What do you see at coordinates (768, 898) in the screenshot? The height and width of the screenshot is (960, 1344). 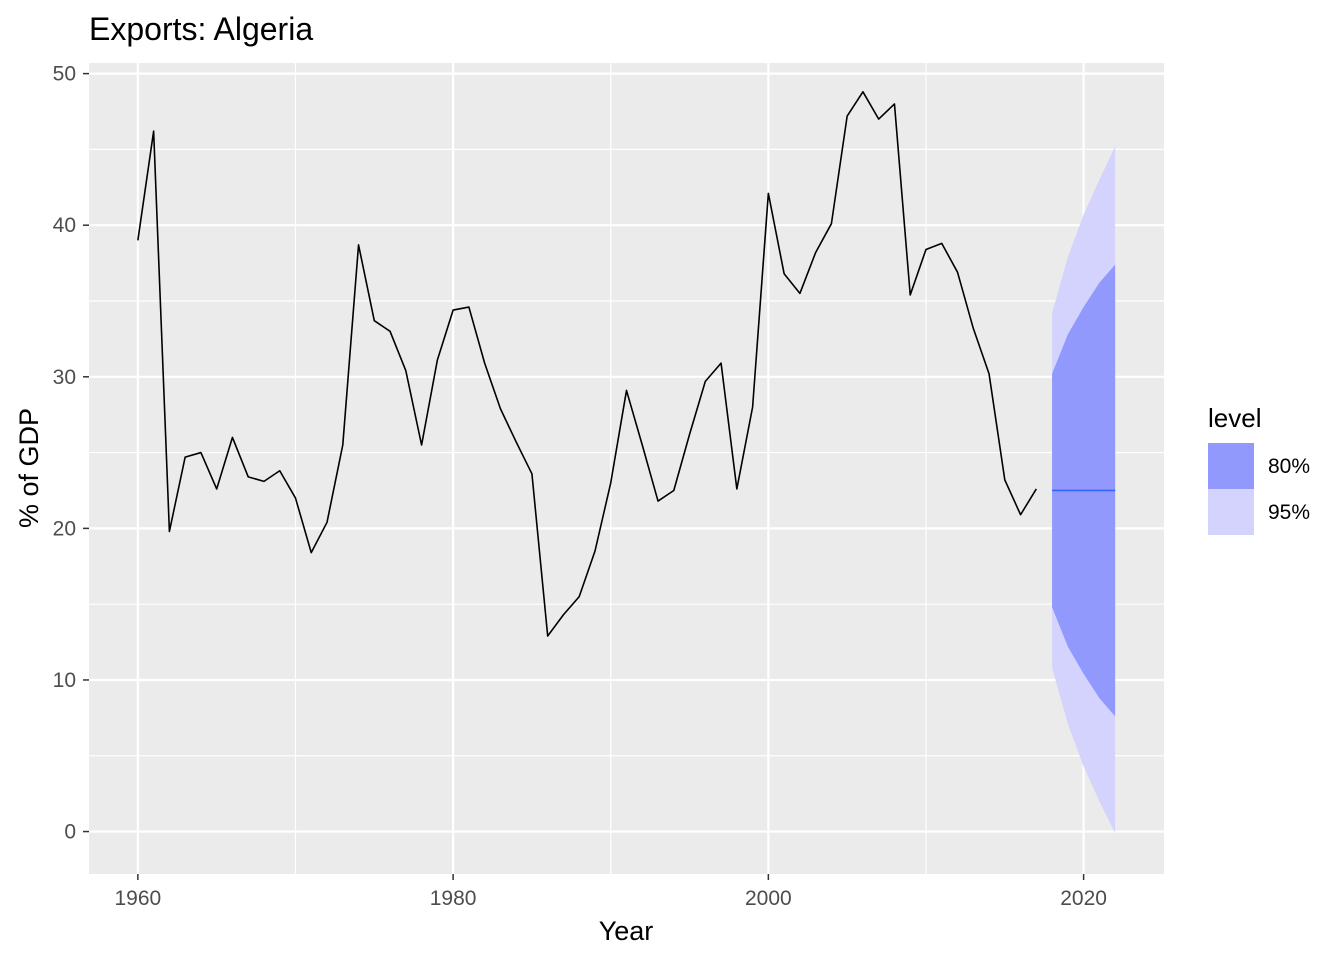 I see `x-tick-label: 2000` at bounding box center [768, 898].